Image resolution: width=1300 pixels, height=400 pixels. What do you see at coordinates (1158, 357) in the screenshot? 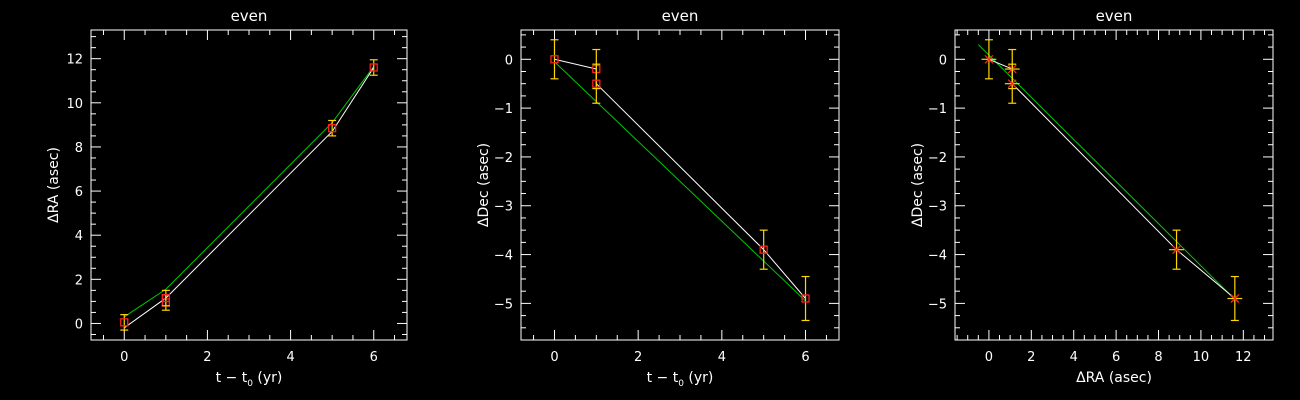
I see `x-tick-label: 8` at bounding box center [1158, 357].